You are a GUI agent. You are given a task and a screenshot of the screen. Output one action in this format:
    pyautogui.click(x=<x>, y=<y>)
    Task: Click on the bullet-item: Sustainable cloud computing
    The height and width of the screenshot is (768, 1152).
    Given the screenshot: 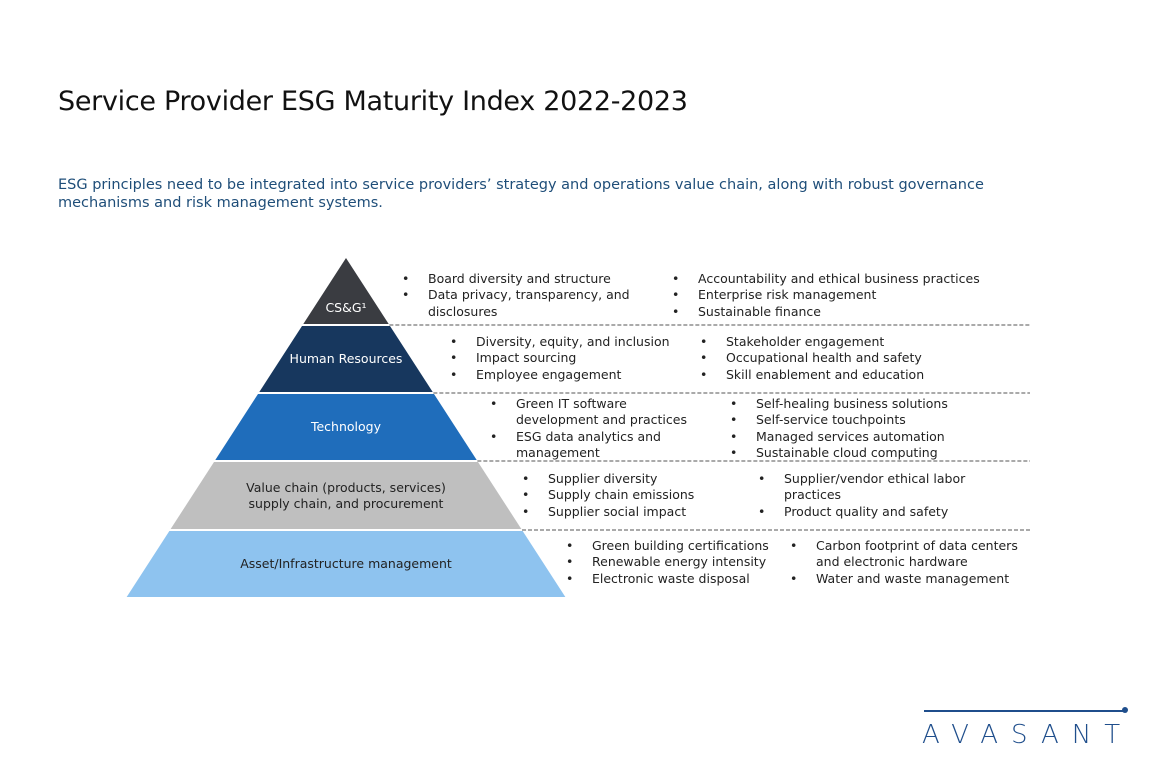 What is the action you would take?
    pyautogui.click(x=858, y=453)
    